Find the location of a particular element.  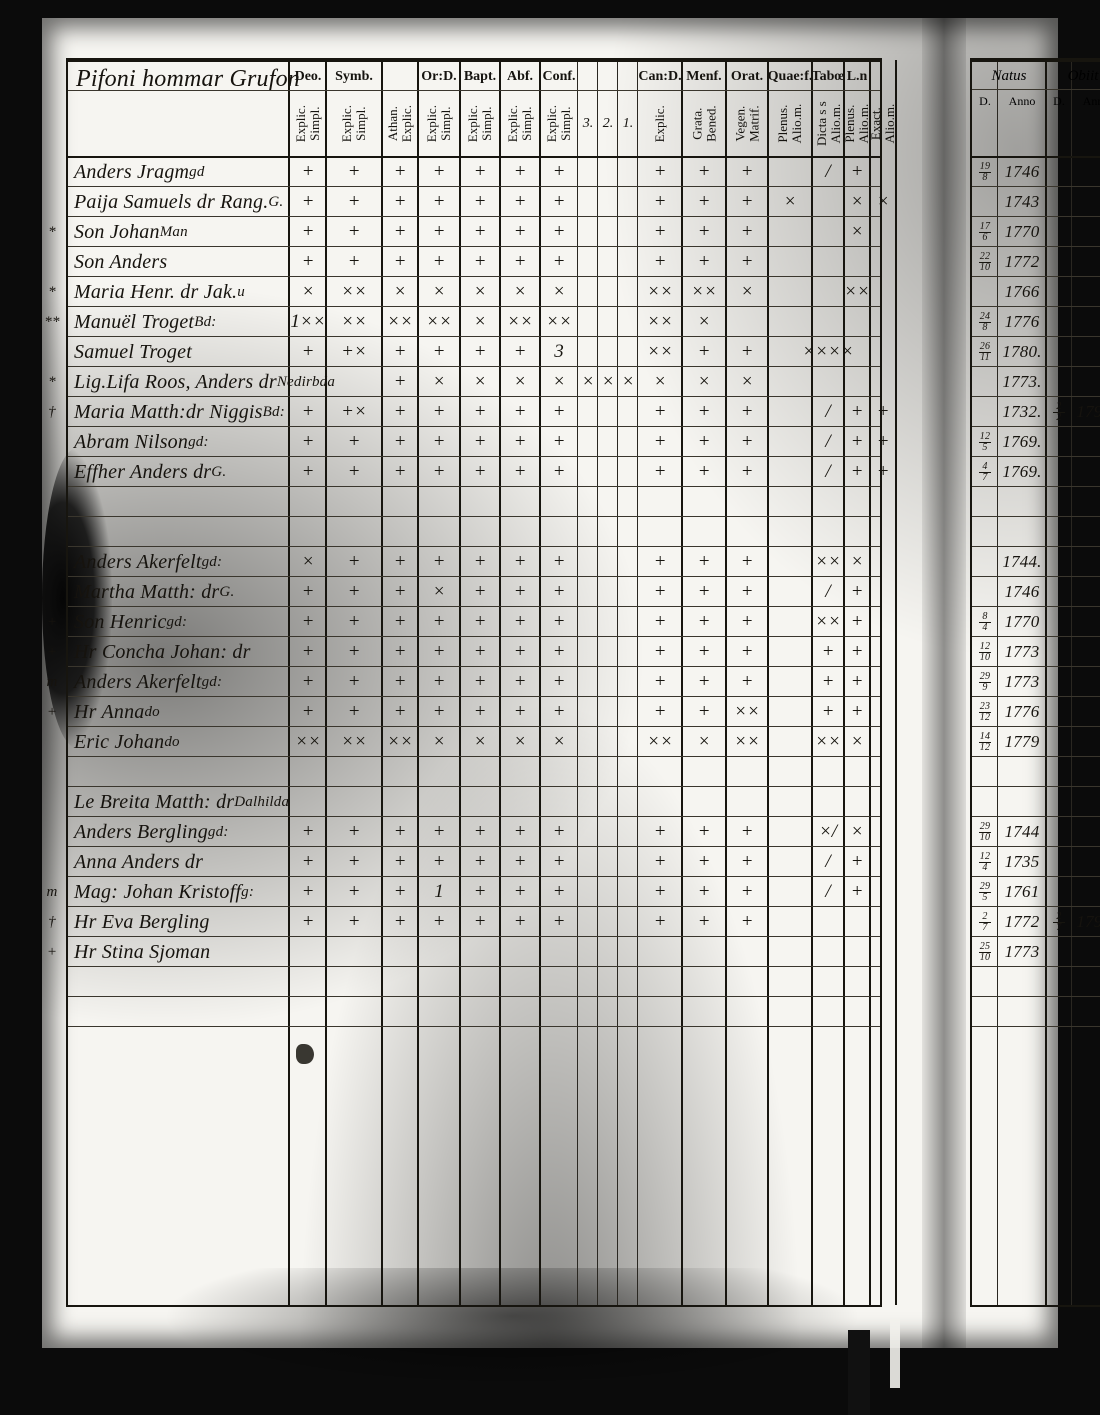

natus-day-cell: 12 4 is located at coordinates (985, 861).